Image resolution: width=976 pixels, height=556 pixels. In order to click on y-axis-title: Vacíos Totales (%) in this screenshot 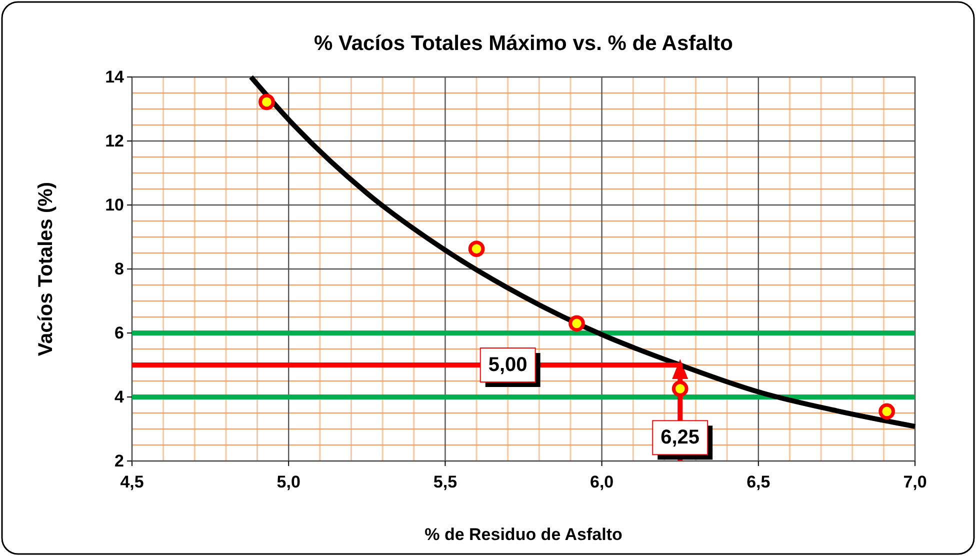, I will do `click(46, 269)`.